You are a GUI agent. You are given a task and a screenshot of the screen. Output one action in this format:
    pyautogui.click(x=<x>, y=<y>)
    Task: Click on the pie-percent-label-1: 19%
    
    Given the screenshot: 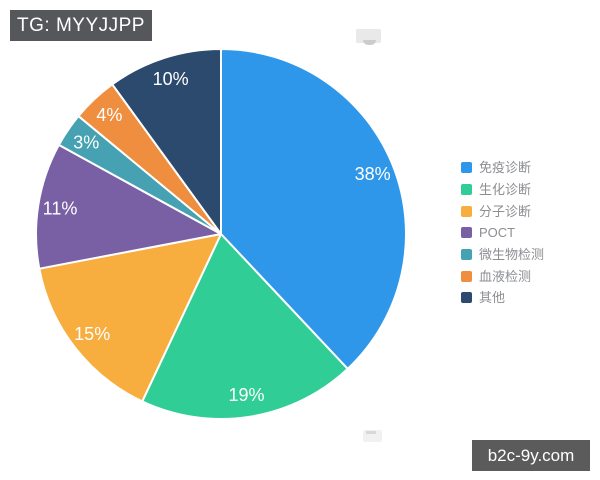 What is the action you would take?
    pyautogui.click(x=246, y=395)
    